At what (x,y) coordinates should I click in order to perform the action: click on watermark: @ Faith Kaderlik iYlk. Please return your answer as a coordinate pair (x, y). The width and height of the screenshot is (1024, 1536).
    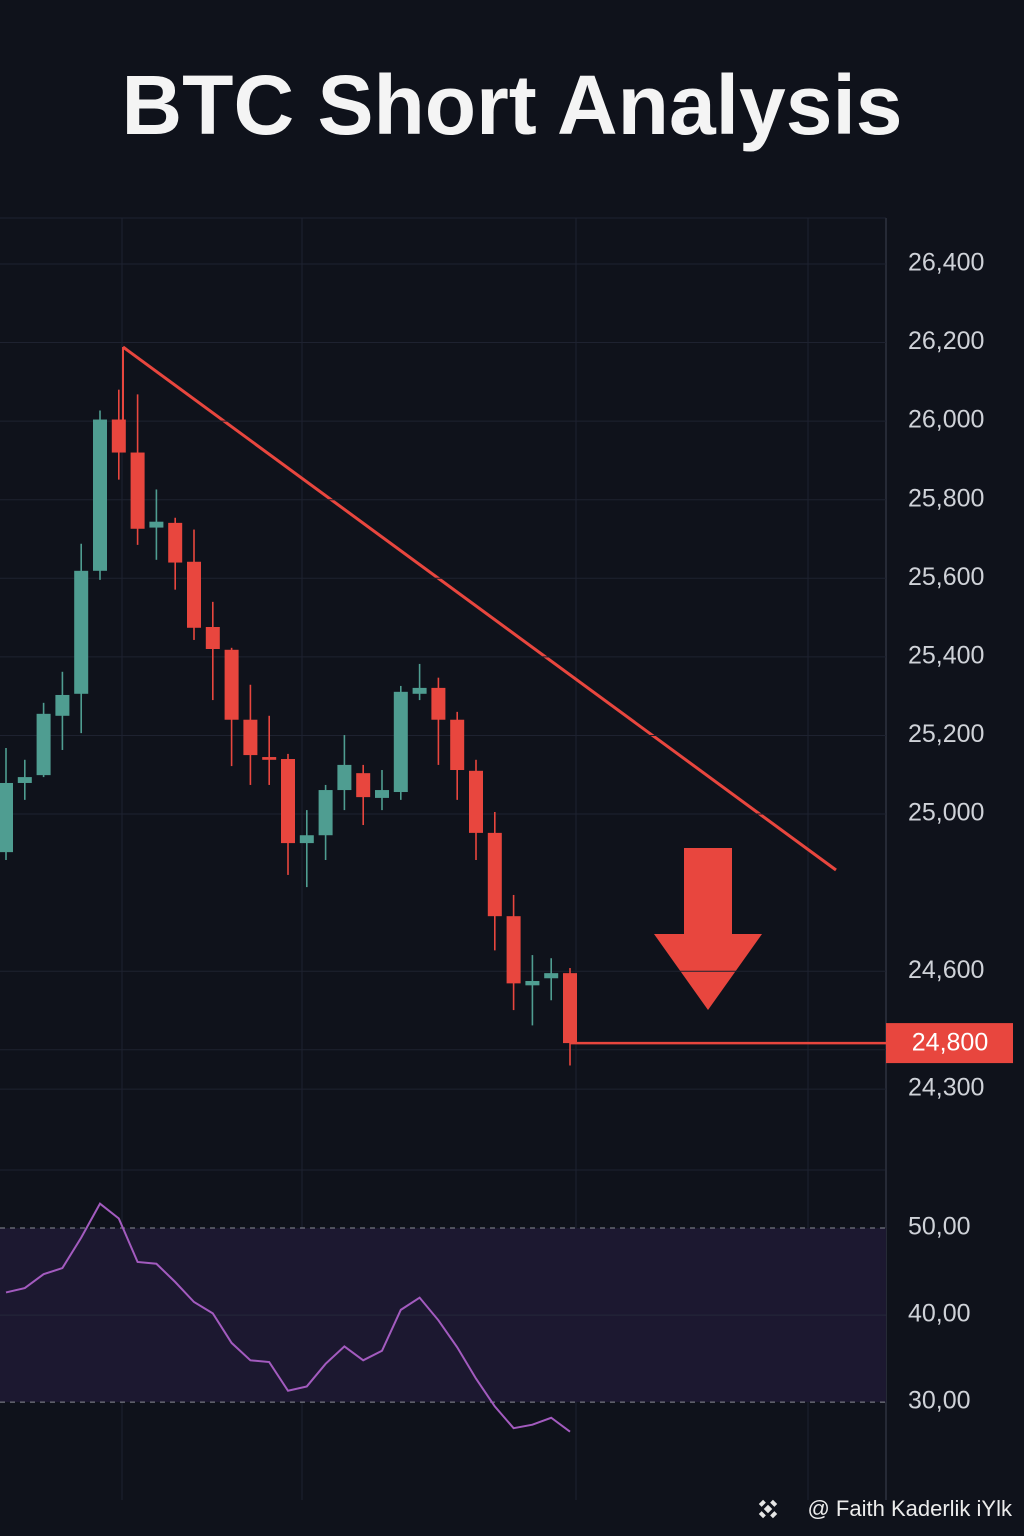
    Looking at the image, I should click on (885, 1508).